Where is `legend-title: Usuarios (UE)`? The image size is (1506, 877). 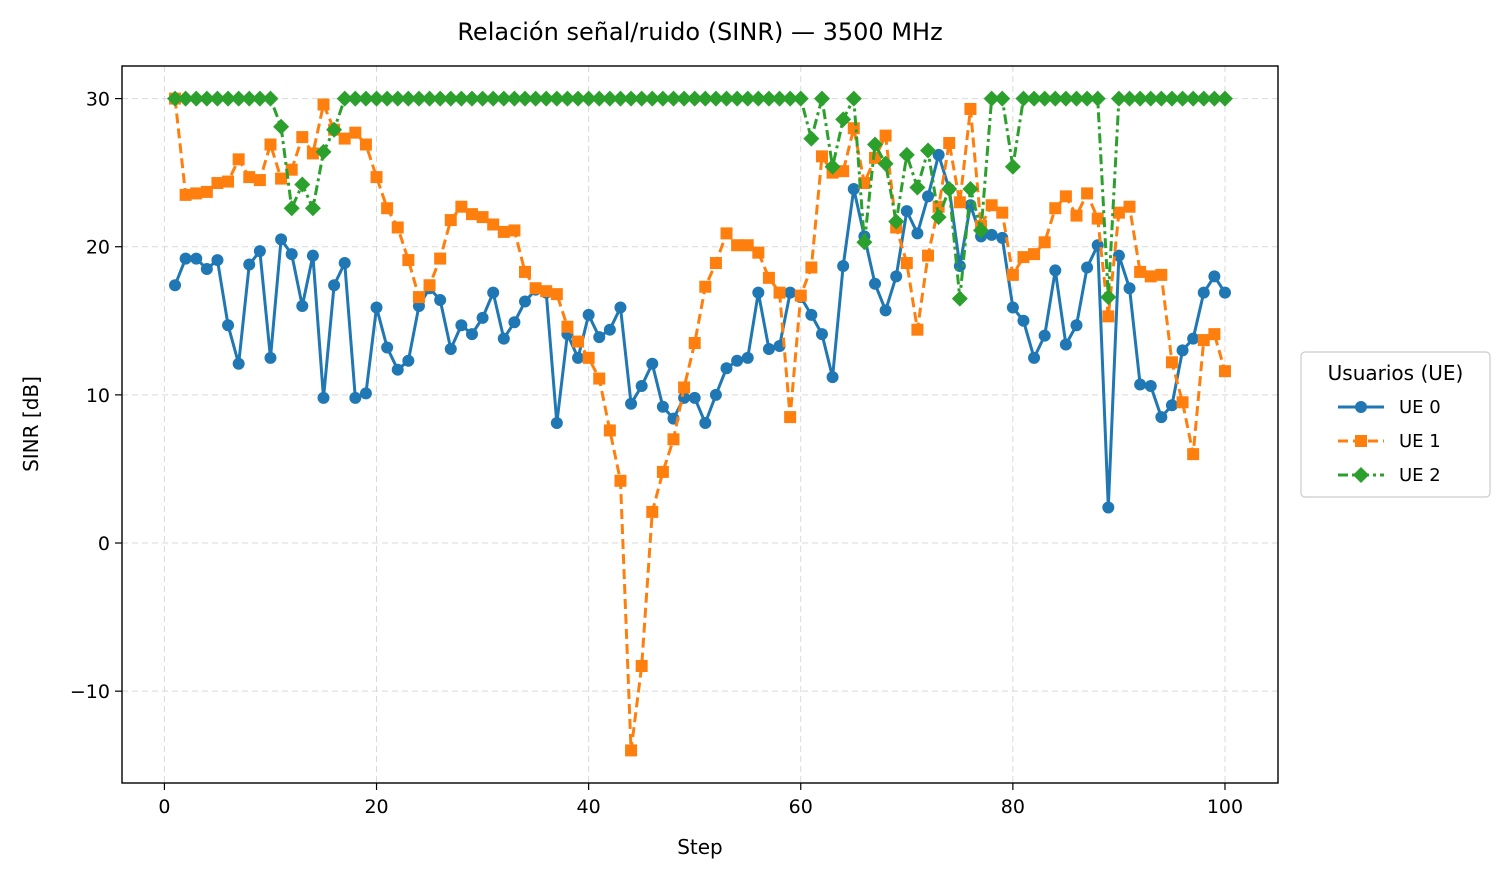
legend-title: Usuarios (UE) is located at coordinates (1396, 373).